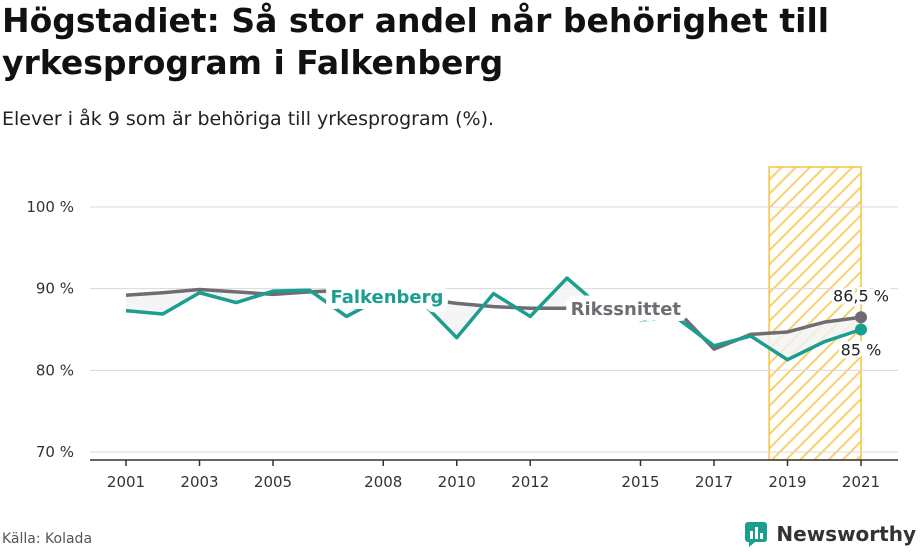 The height and width of the screenshot is (552, 920). I want to click on x-tick-label: 2001, so click(126, 482).